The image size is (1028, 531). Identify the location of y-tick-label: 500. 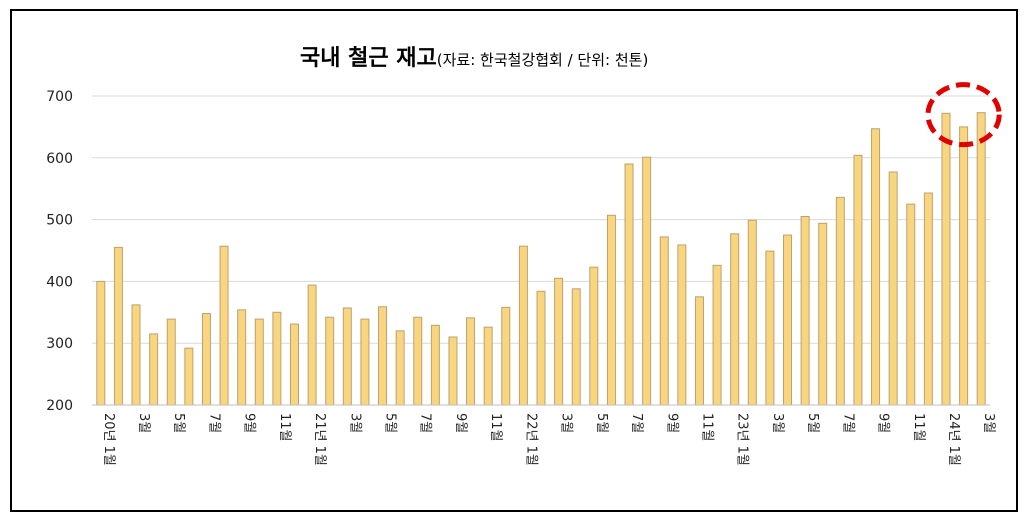
(59, 221).